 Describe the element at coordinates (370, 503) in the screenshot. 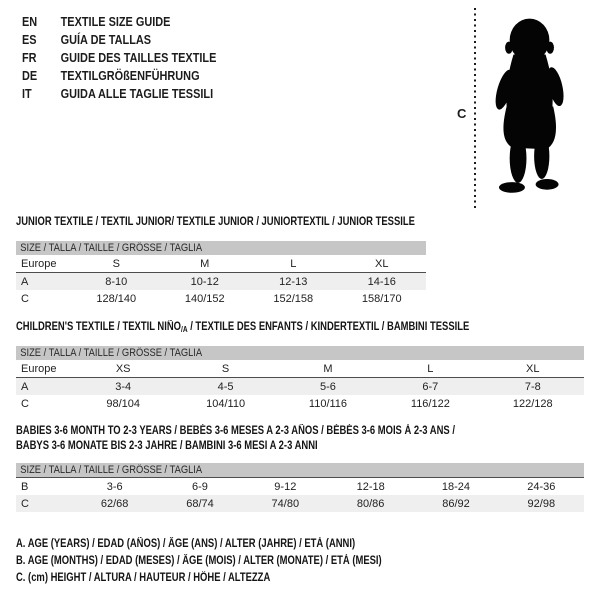

I see `size-cell: 80/86` at that location.